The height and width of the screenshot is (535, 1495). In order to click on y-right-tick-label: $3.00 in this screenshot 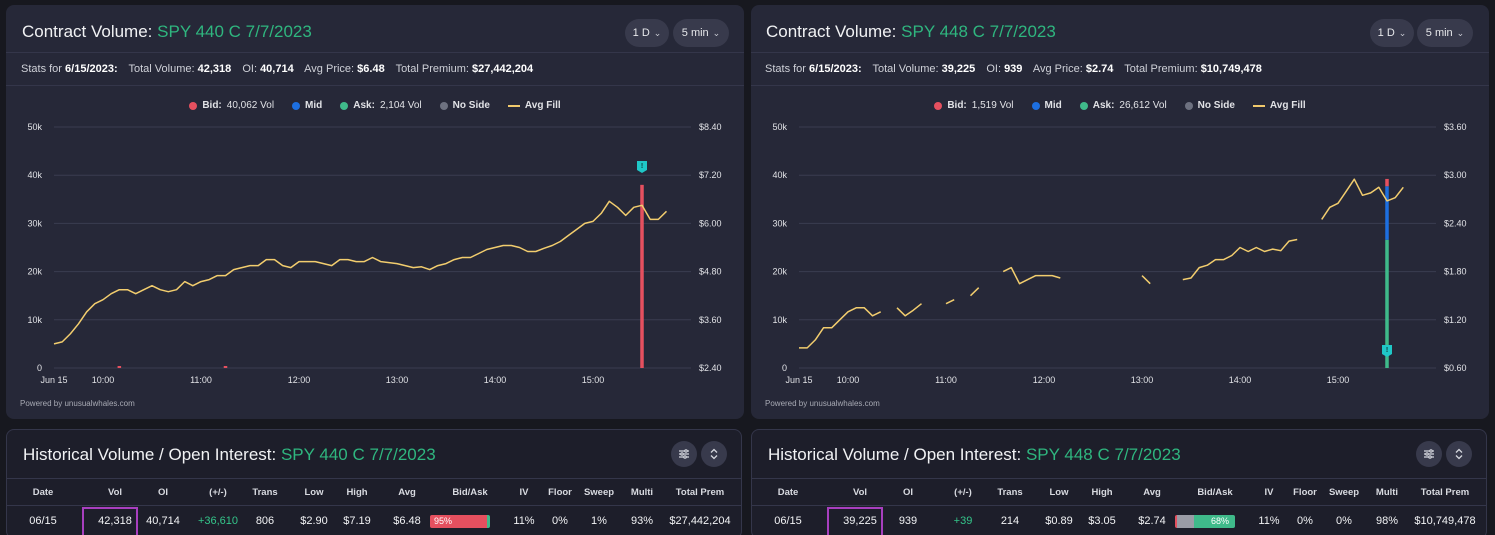, I will do `click(1455, 175)`.